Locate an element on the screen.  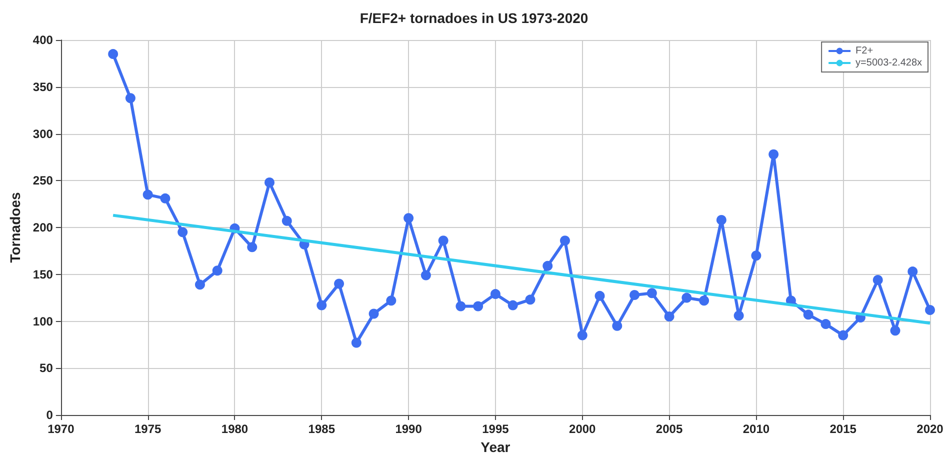
x-tick-label: 1980 is located at coordinates (234, 429).